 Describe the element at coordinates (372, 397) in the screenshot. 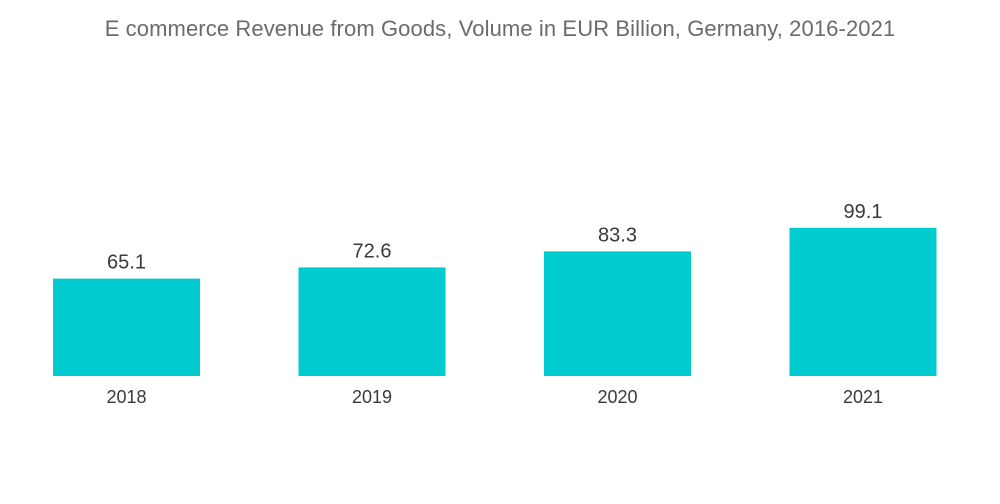

I see `x-tick-label-2019: 2019` at that location.